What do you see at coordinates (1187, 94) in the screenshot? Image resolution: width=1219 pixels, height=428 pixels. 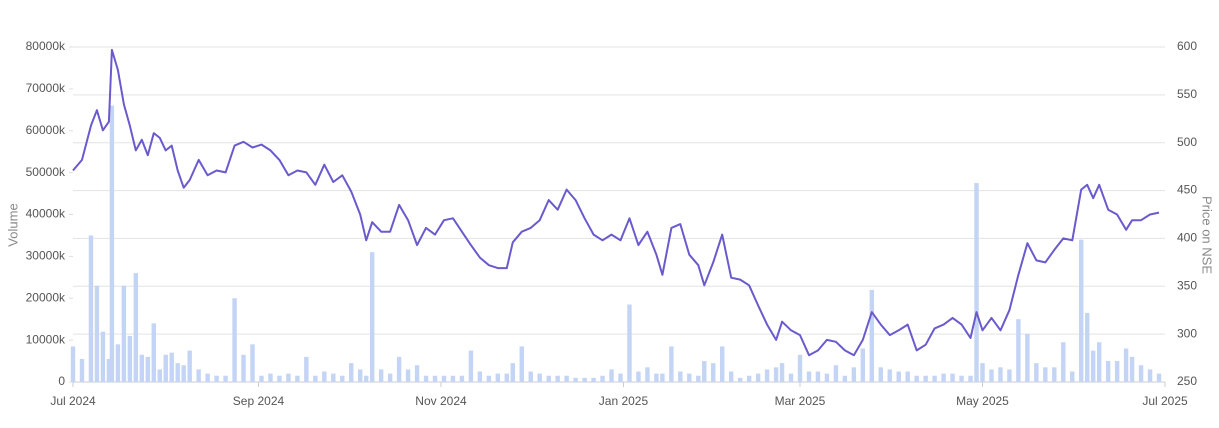 I see `y2-tick-label: 550` at bounding box center [1187, 94].